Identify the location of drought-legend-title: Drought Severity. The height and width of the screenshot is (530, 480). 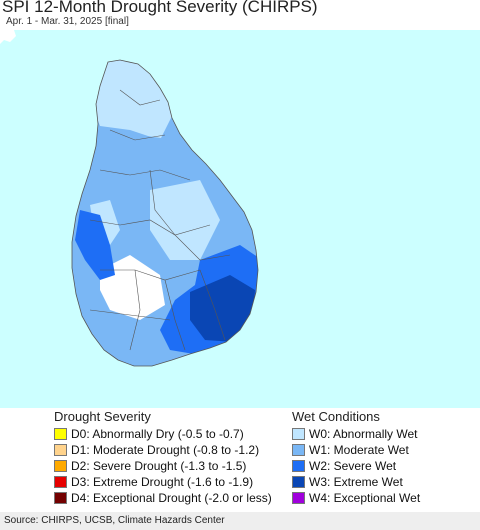
(102, 416).